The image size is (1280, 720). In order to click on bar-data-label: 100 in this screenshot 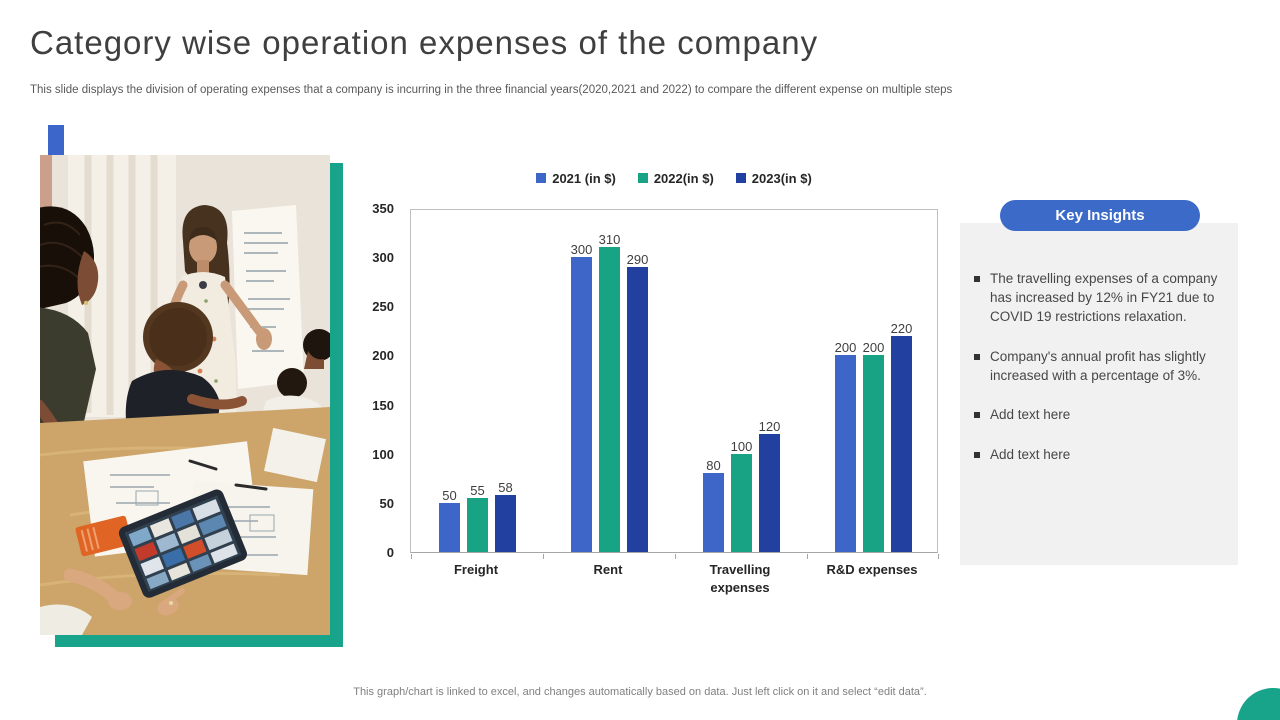, I will do `click(741, 446)`.